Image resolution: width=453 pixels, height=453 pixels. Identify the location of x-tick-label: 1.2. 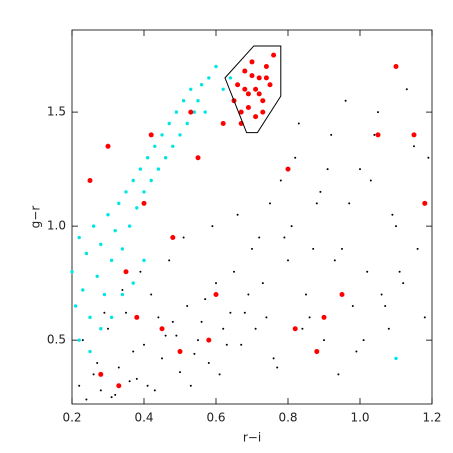
(431, 418).